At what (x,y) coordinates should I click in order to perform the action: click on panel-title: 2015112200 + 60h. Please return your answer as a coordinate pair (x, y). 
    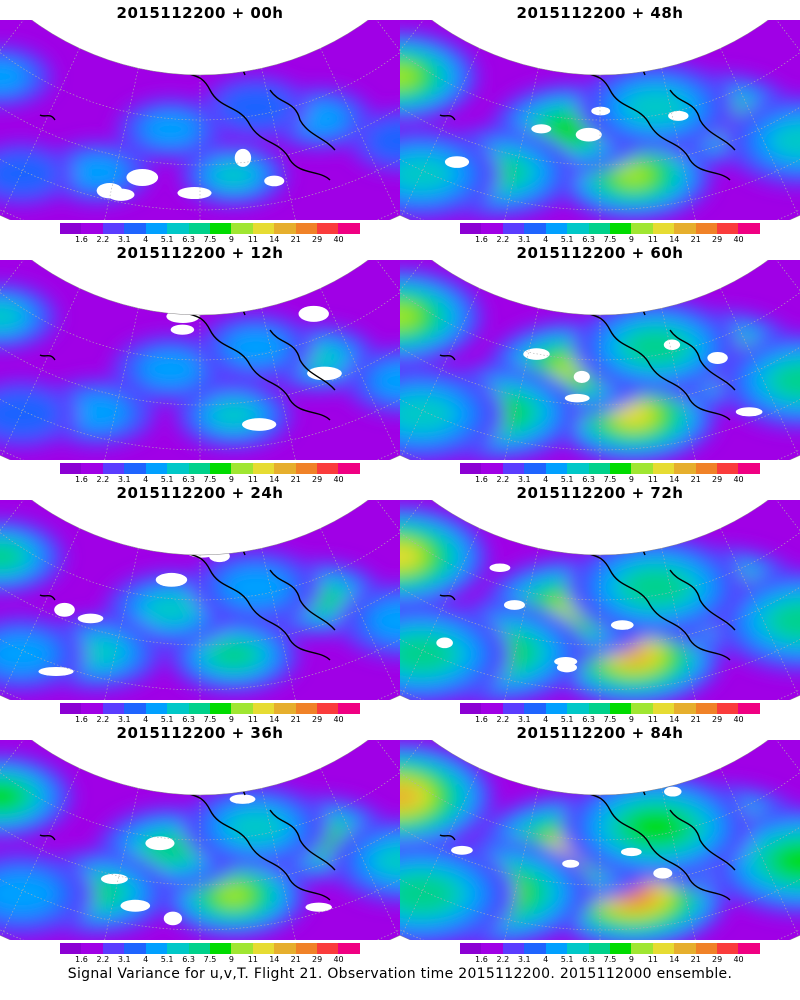
    Looking at the image, I should click on (600, 253).